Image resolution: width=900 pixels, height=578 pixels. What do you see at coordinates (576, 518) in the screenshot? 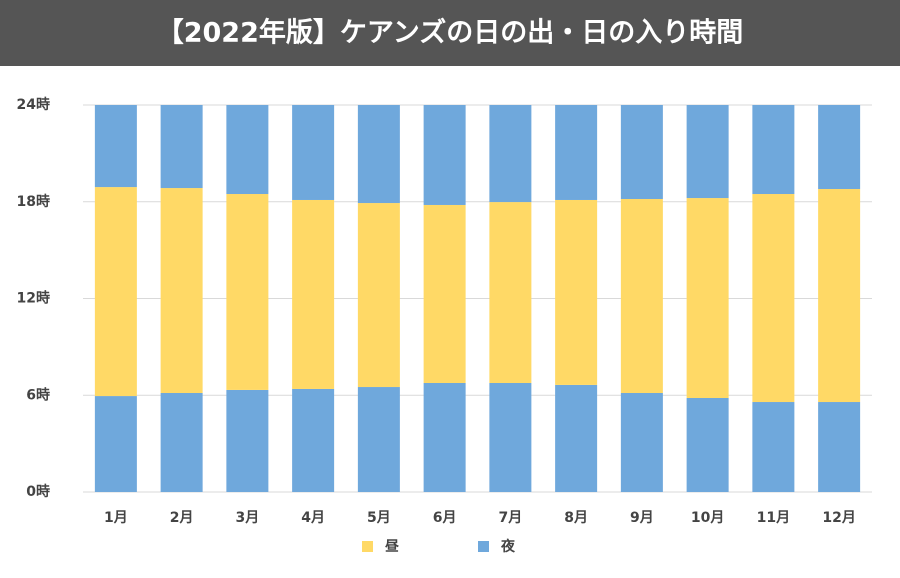
I see `x-tick-label: 8月` at bounding box center [576, 518].